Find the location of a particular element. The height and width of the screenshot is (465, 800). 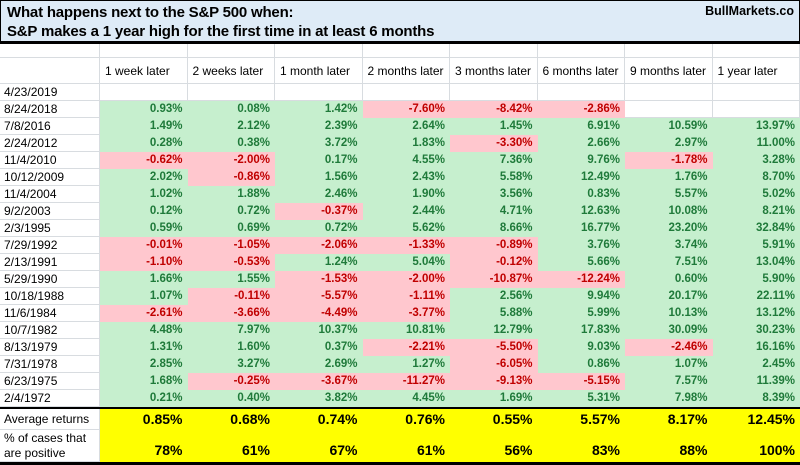

return-cell: 1.56% is located at coordinates (319, 177).